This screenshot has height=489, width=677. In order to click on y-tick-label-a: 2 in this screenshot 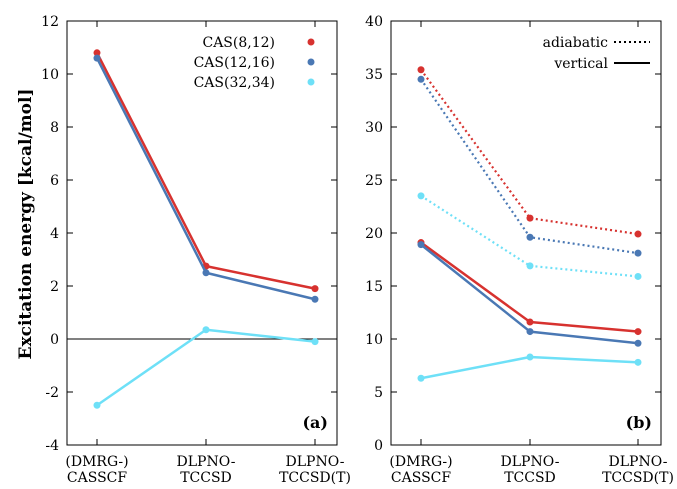, I will do `click(54, 287)`.